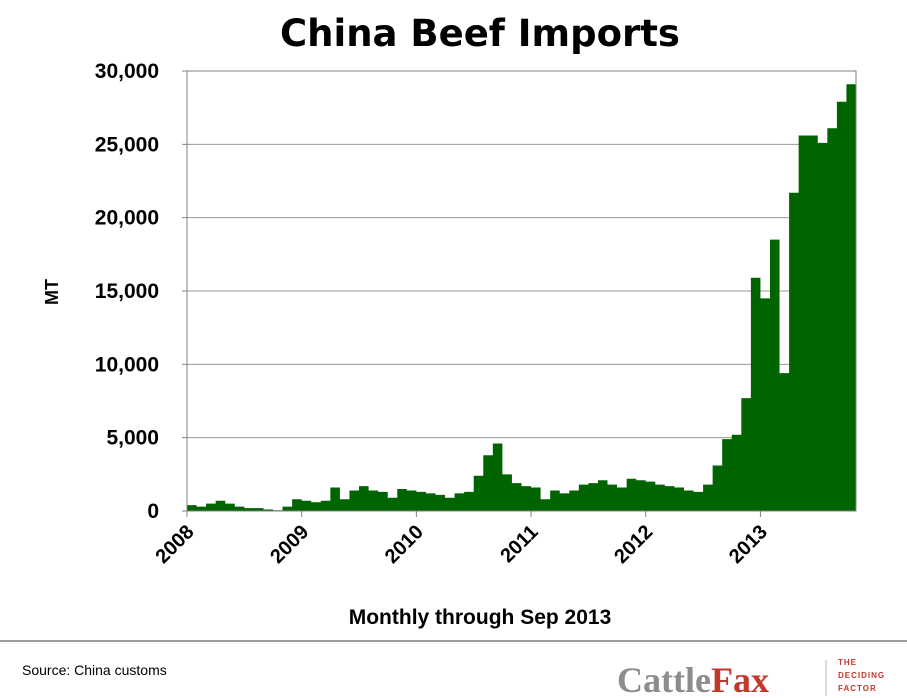  What do you see at coordinates (127, 144) in the screenshot?
I see `y-tick-label: 25,000` at bounding box center [127, 144].